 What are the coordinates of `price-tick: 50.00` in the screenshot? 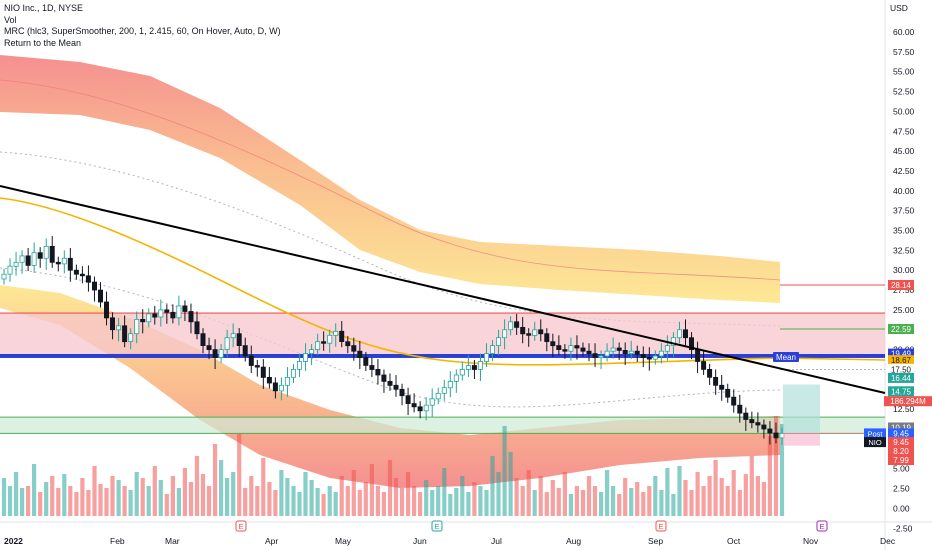 It's located at (904, 111).